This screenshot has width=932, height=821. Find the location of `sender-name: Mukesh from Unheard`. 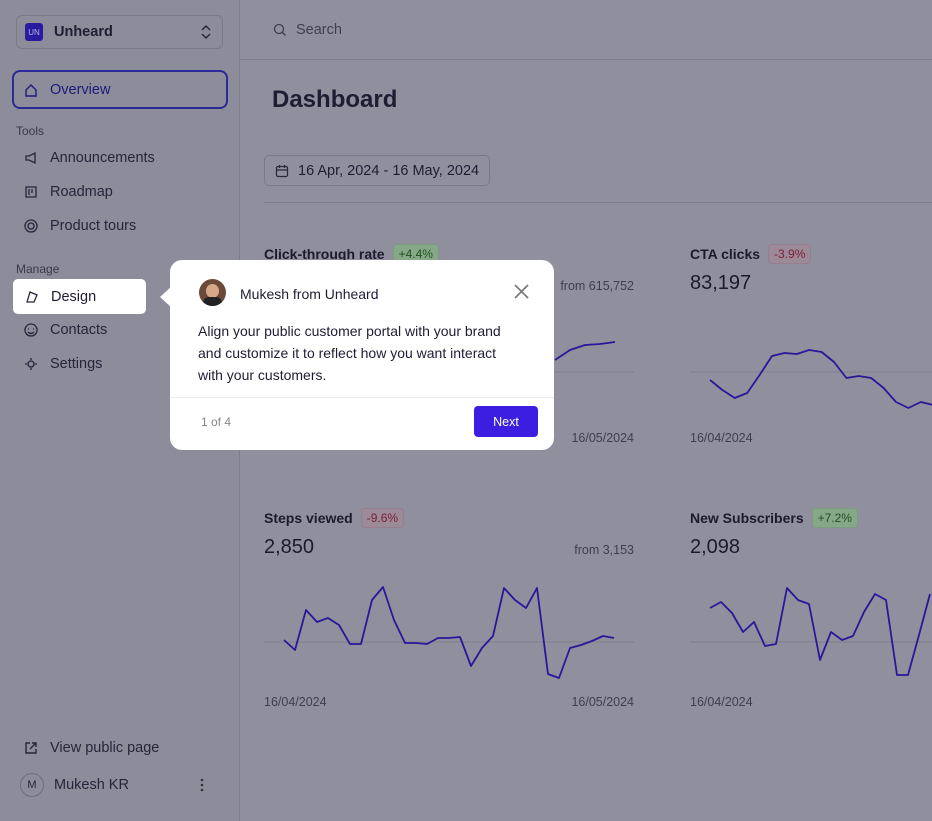

sender-name: Mukesh from Unheard is located at coordinates (309, 294).